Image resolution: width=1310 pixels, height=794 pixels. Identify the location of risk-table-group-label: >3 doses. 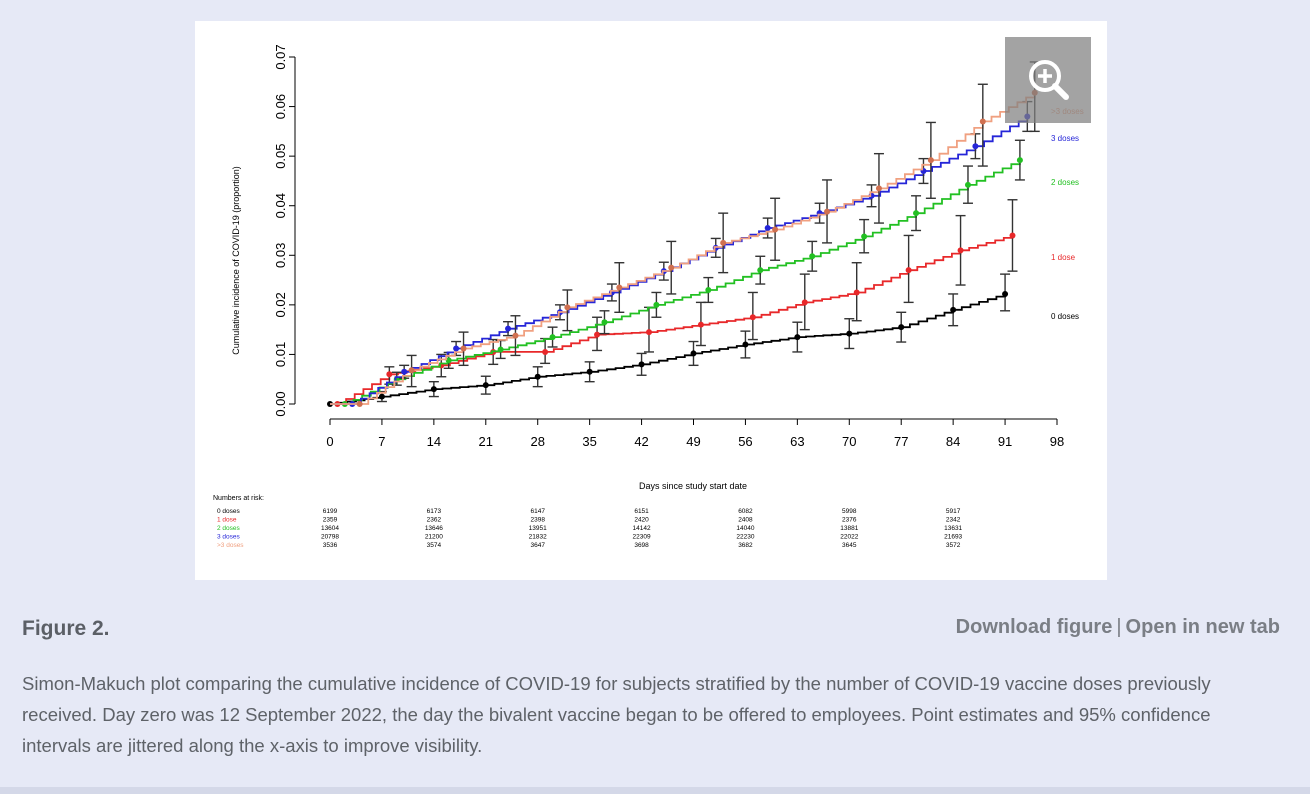
(230, 545).